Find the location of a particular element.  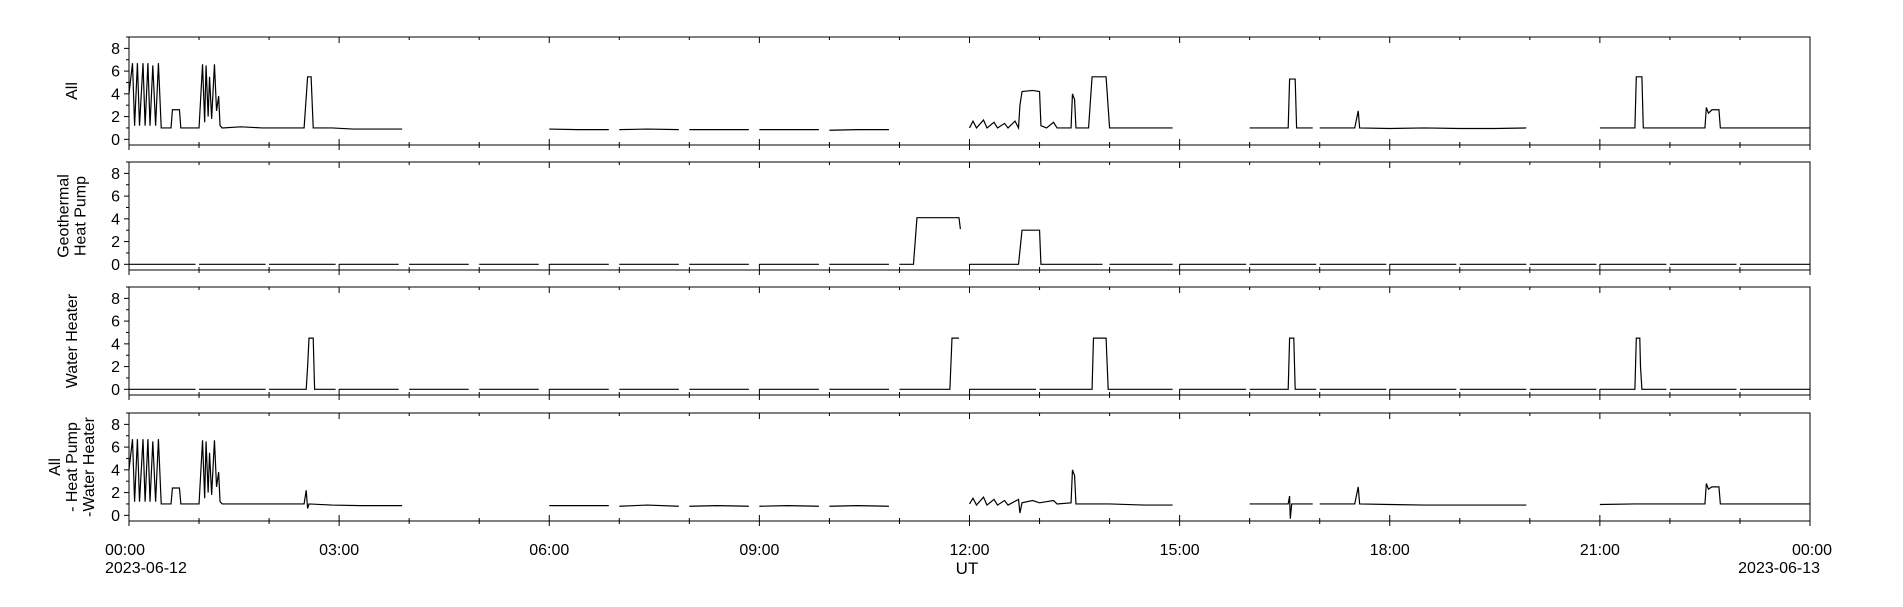

x-tick-label: 21:00 is located at coordinates (1600, 550).